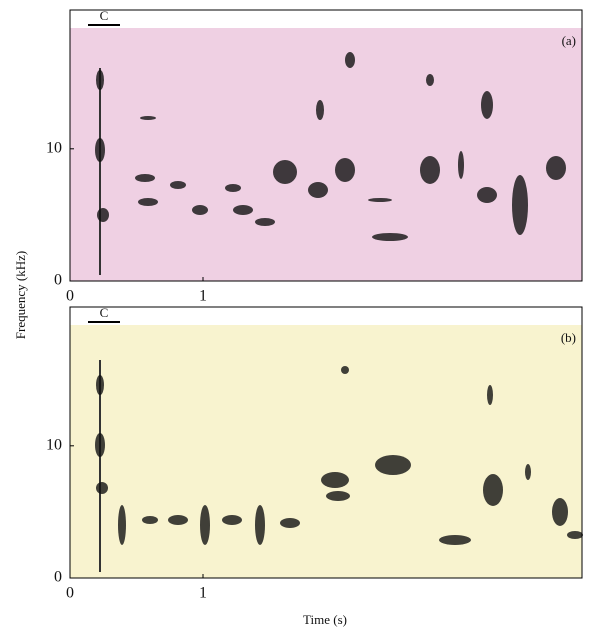 This screenshot has height=630, width=598. What do you see at coordinates (568, 337) in the screenshot?
I see `panel-label: (b)` at bounding box center [568, 337].